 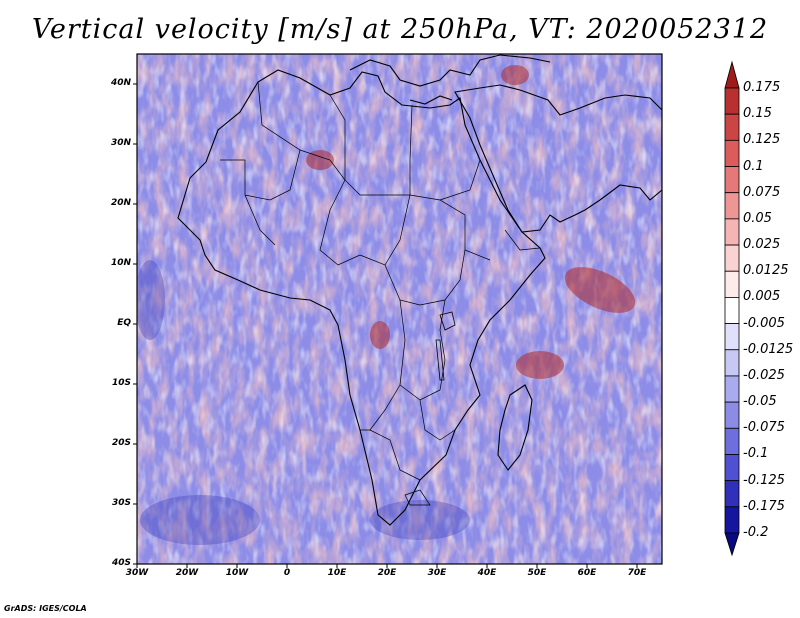 What do you see at coordinates (337, 573) in the screenshot?
I see `lon-tick-label: 10E` at bounding box center [337, 573].